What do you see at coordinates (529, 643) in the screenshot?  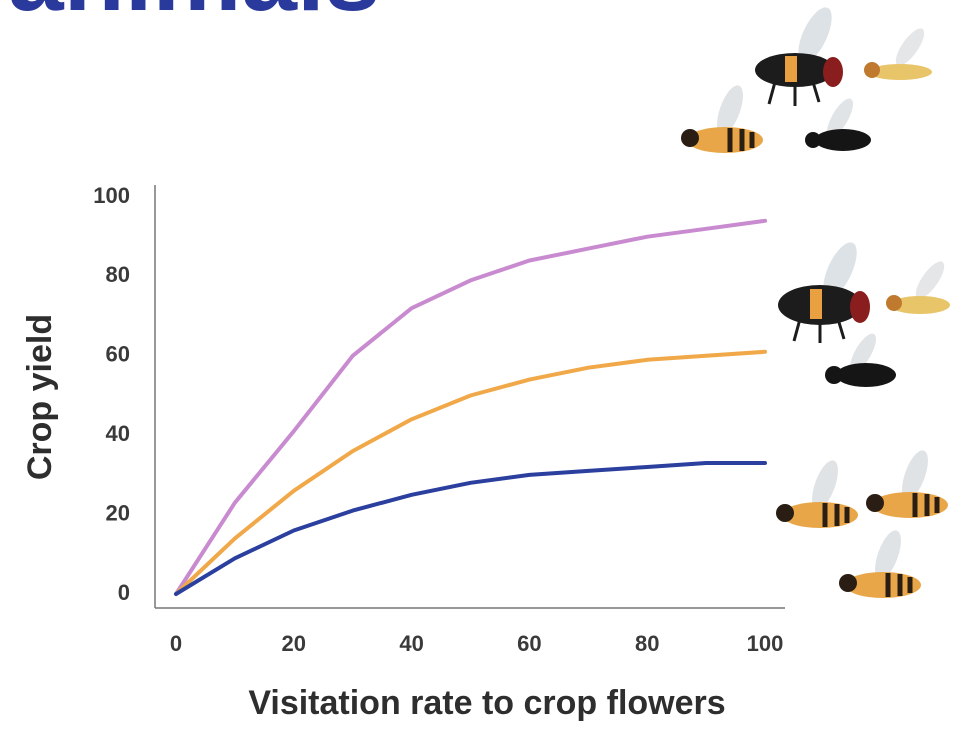 I see `x-tick-label: 60` at bounding box center [529, 643].